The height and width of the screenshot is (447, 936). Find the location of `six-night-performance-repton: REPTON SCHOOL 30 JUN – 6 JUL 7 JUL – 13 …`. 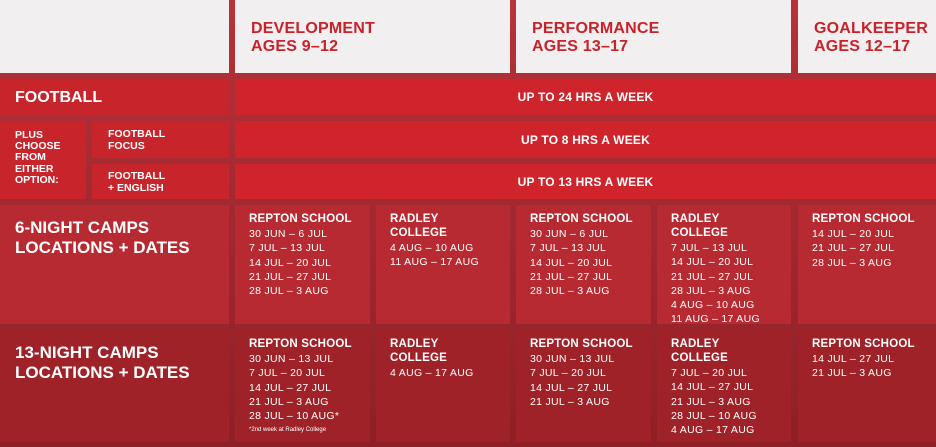

six-night-performance-repton: REPTON SCHOOL 30 JUN – 6 JUL 7 JUL – 13 … is located at coordinates (583, 264).